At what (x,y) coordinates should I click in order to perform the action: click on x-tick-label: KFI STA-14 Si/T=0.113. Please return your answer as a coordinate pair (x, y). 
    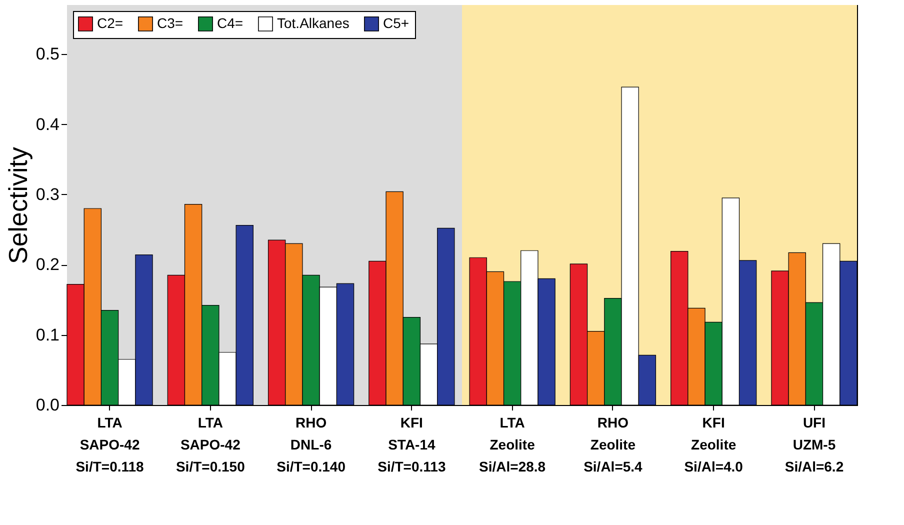
    Looking at the image, I should click on (412, 444).